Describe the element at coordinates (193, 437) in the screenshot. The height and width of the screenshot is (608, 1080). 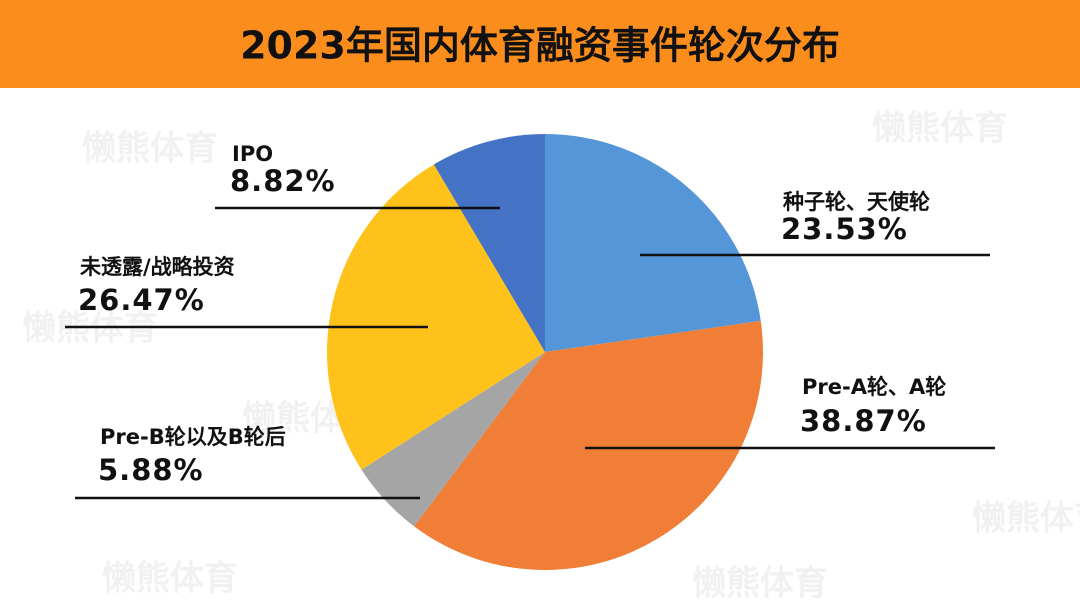
I see `slice-label: Pre-B轮以及B轮后` at that location.